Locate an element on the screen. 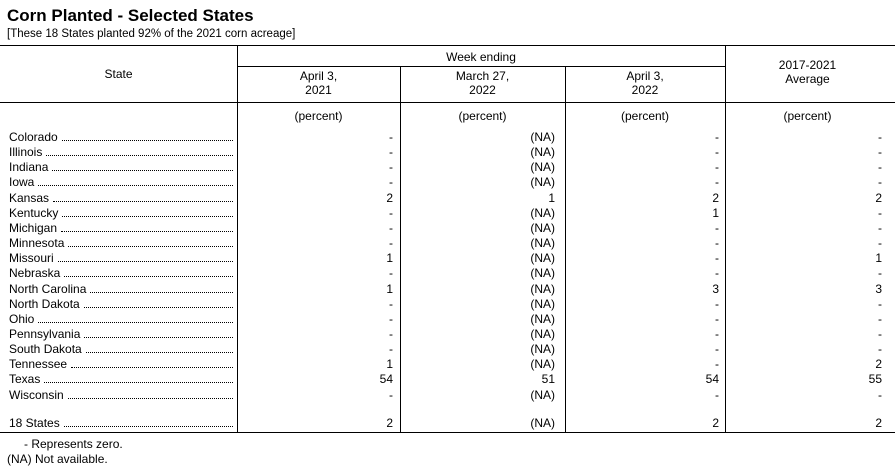  state-header: State is located at coordinates (118, 74).